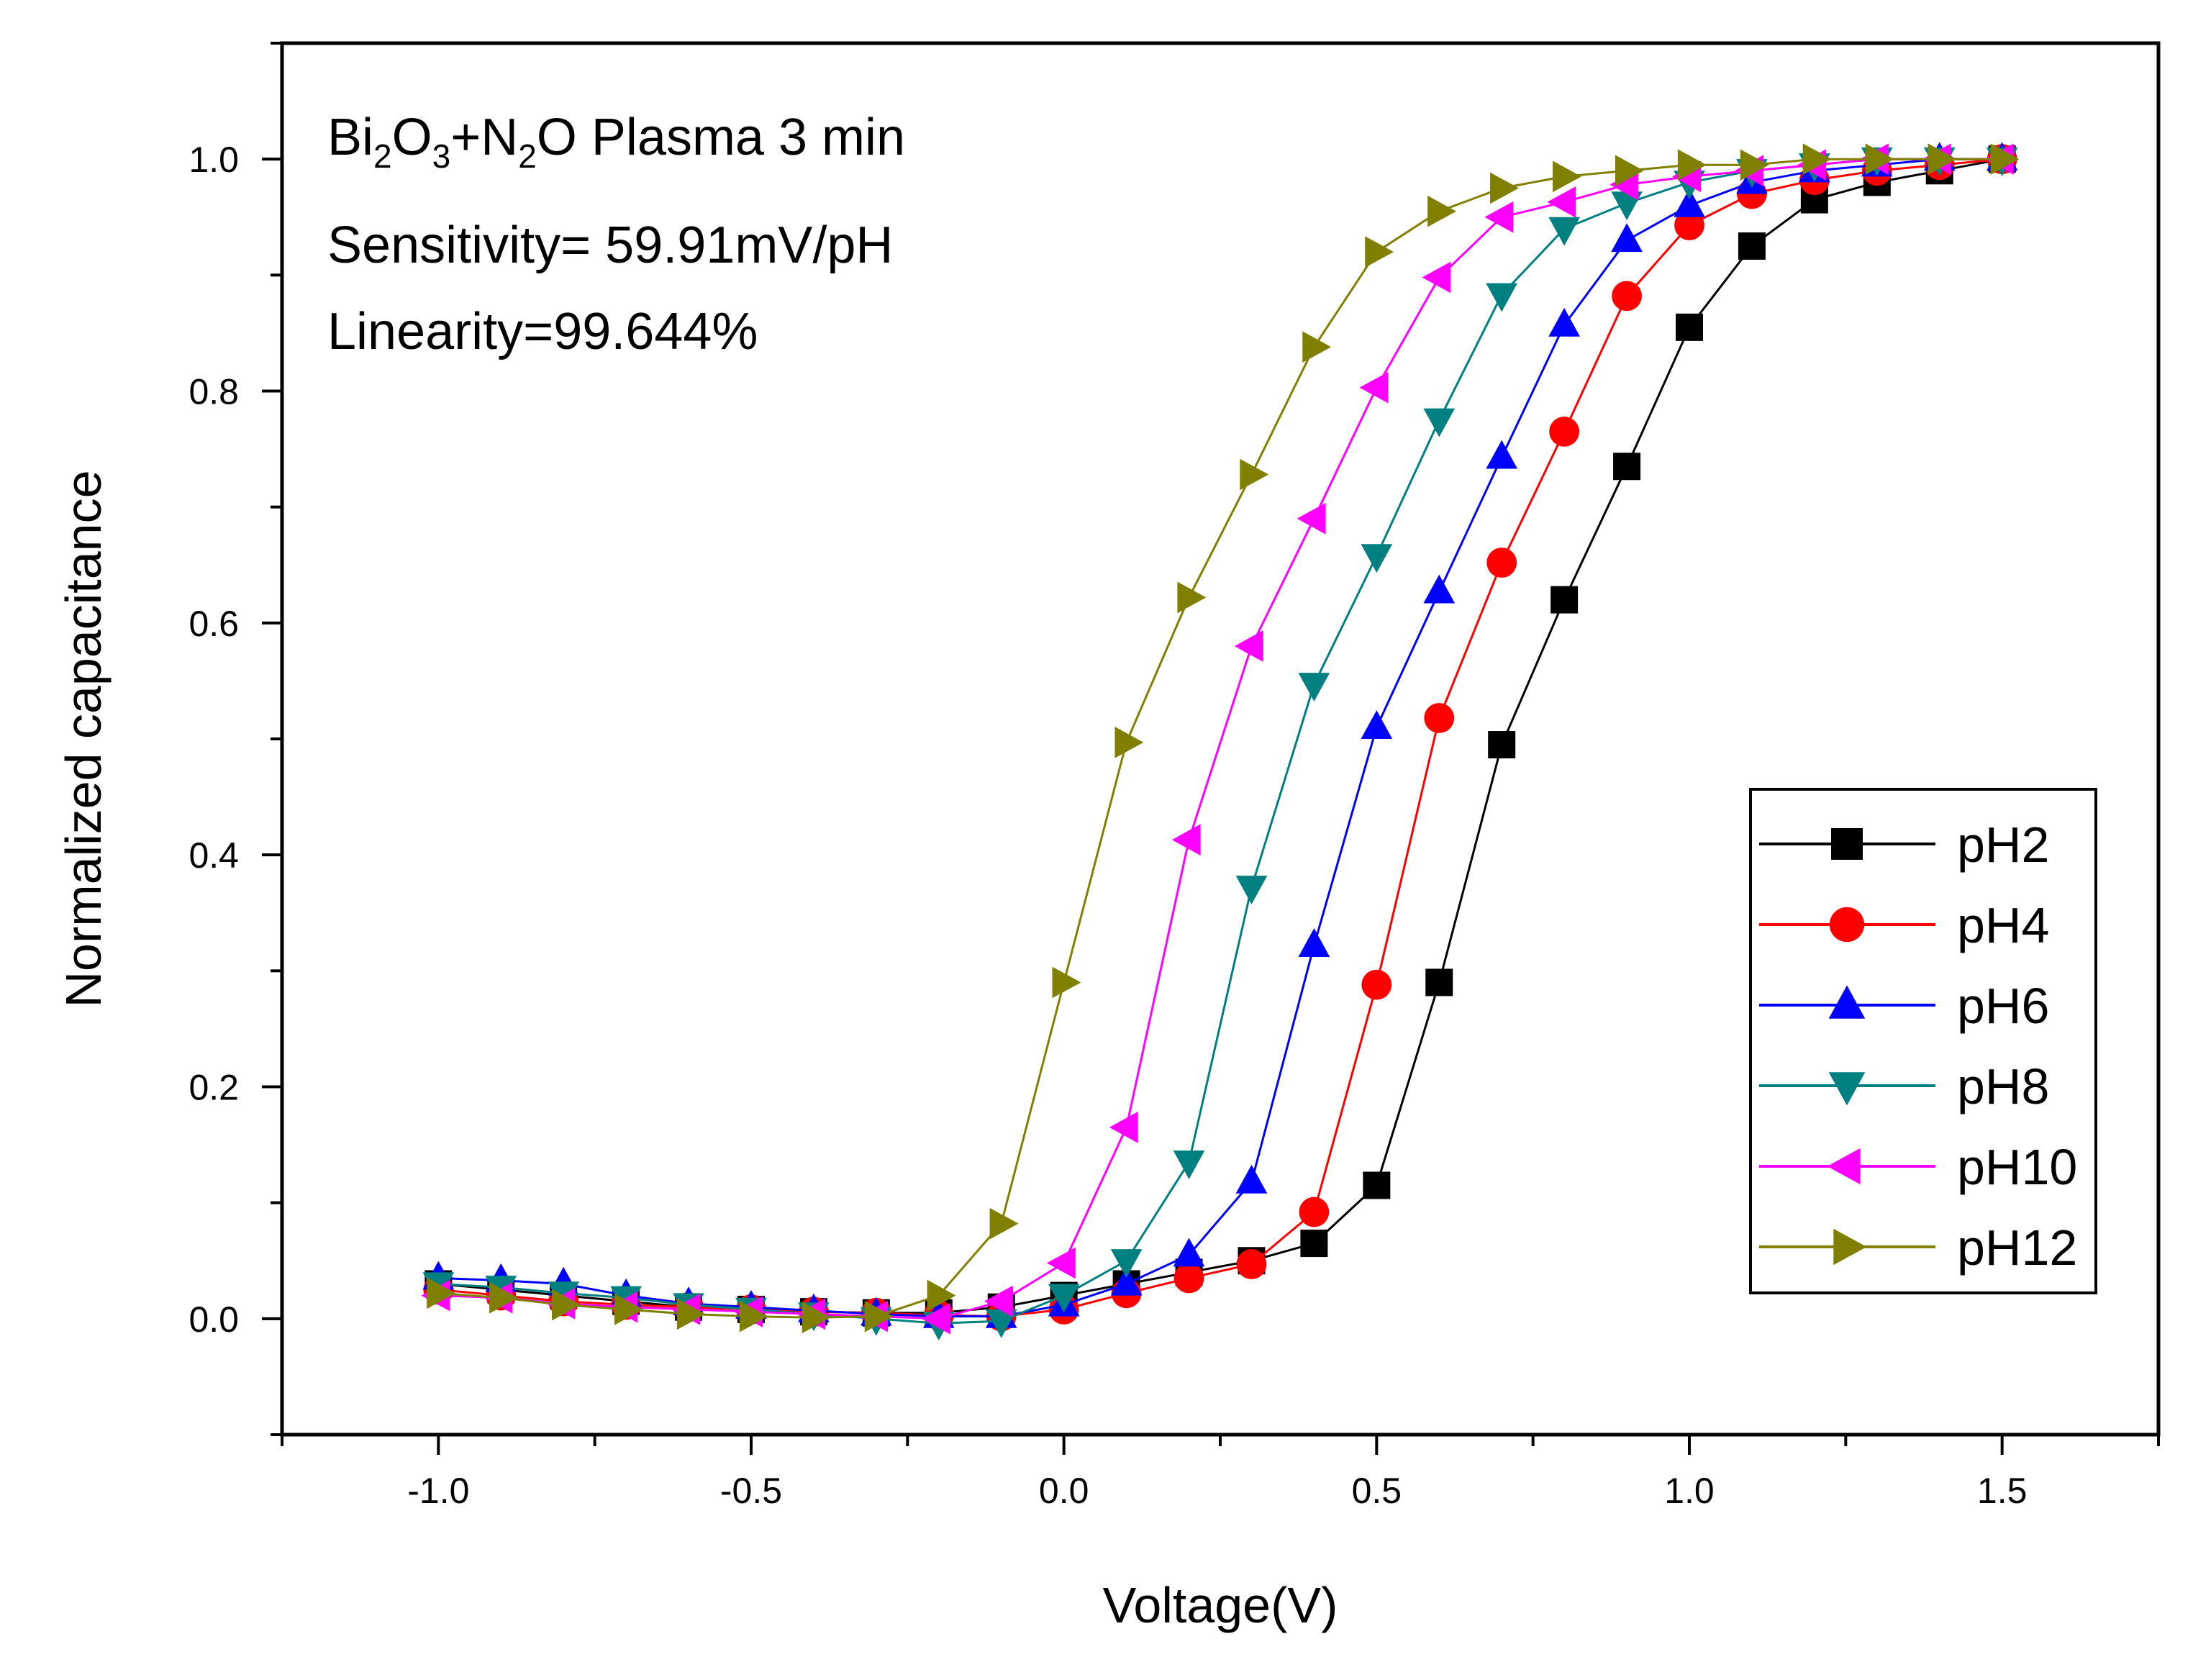 This screenshot has height=1680, width=2193. Describe the element at coordinates (214, 1319) in the screenshot. I see `y-tick-label: 0.0` at that location.